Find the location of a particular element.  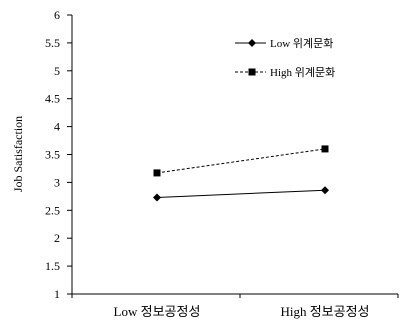

y-tick-label: 6 is located at coordinates (57, 15).